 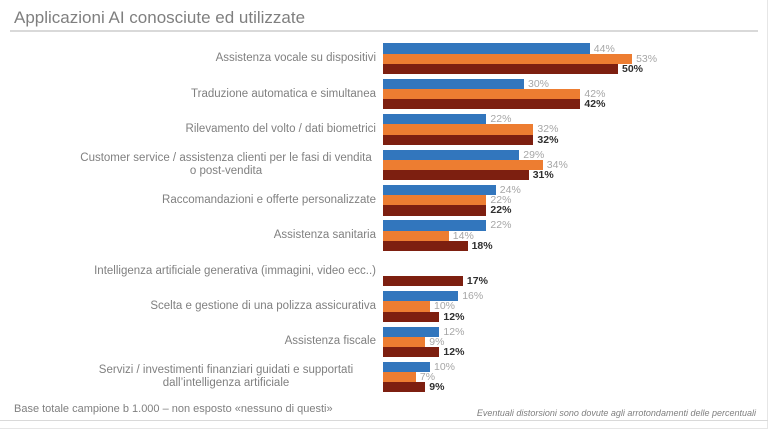 I want to click on bar-line-series-dark-red: 9%, so click(x=571, y=387).